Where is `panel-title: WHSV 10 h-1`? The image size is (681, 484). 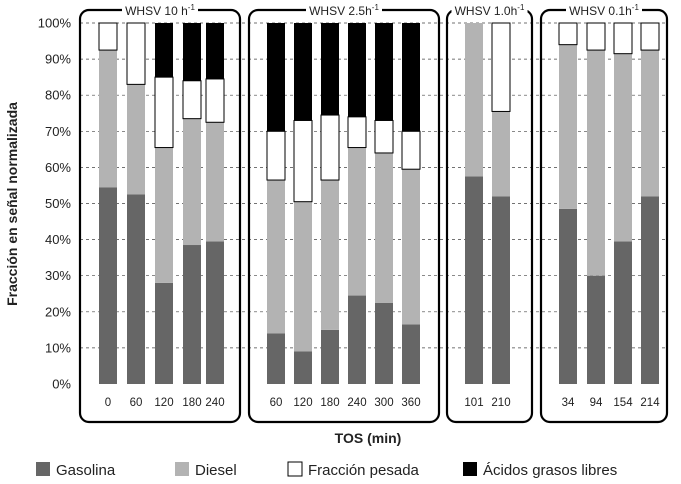
panel-title: WHSV 10 h-1 is located at coordinates (160, 10).